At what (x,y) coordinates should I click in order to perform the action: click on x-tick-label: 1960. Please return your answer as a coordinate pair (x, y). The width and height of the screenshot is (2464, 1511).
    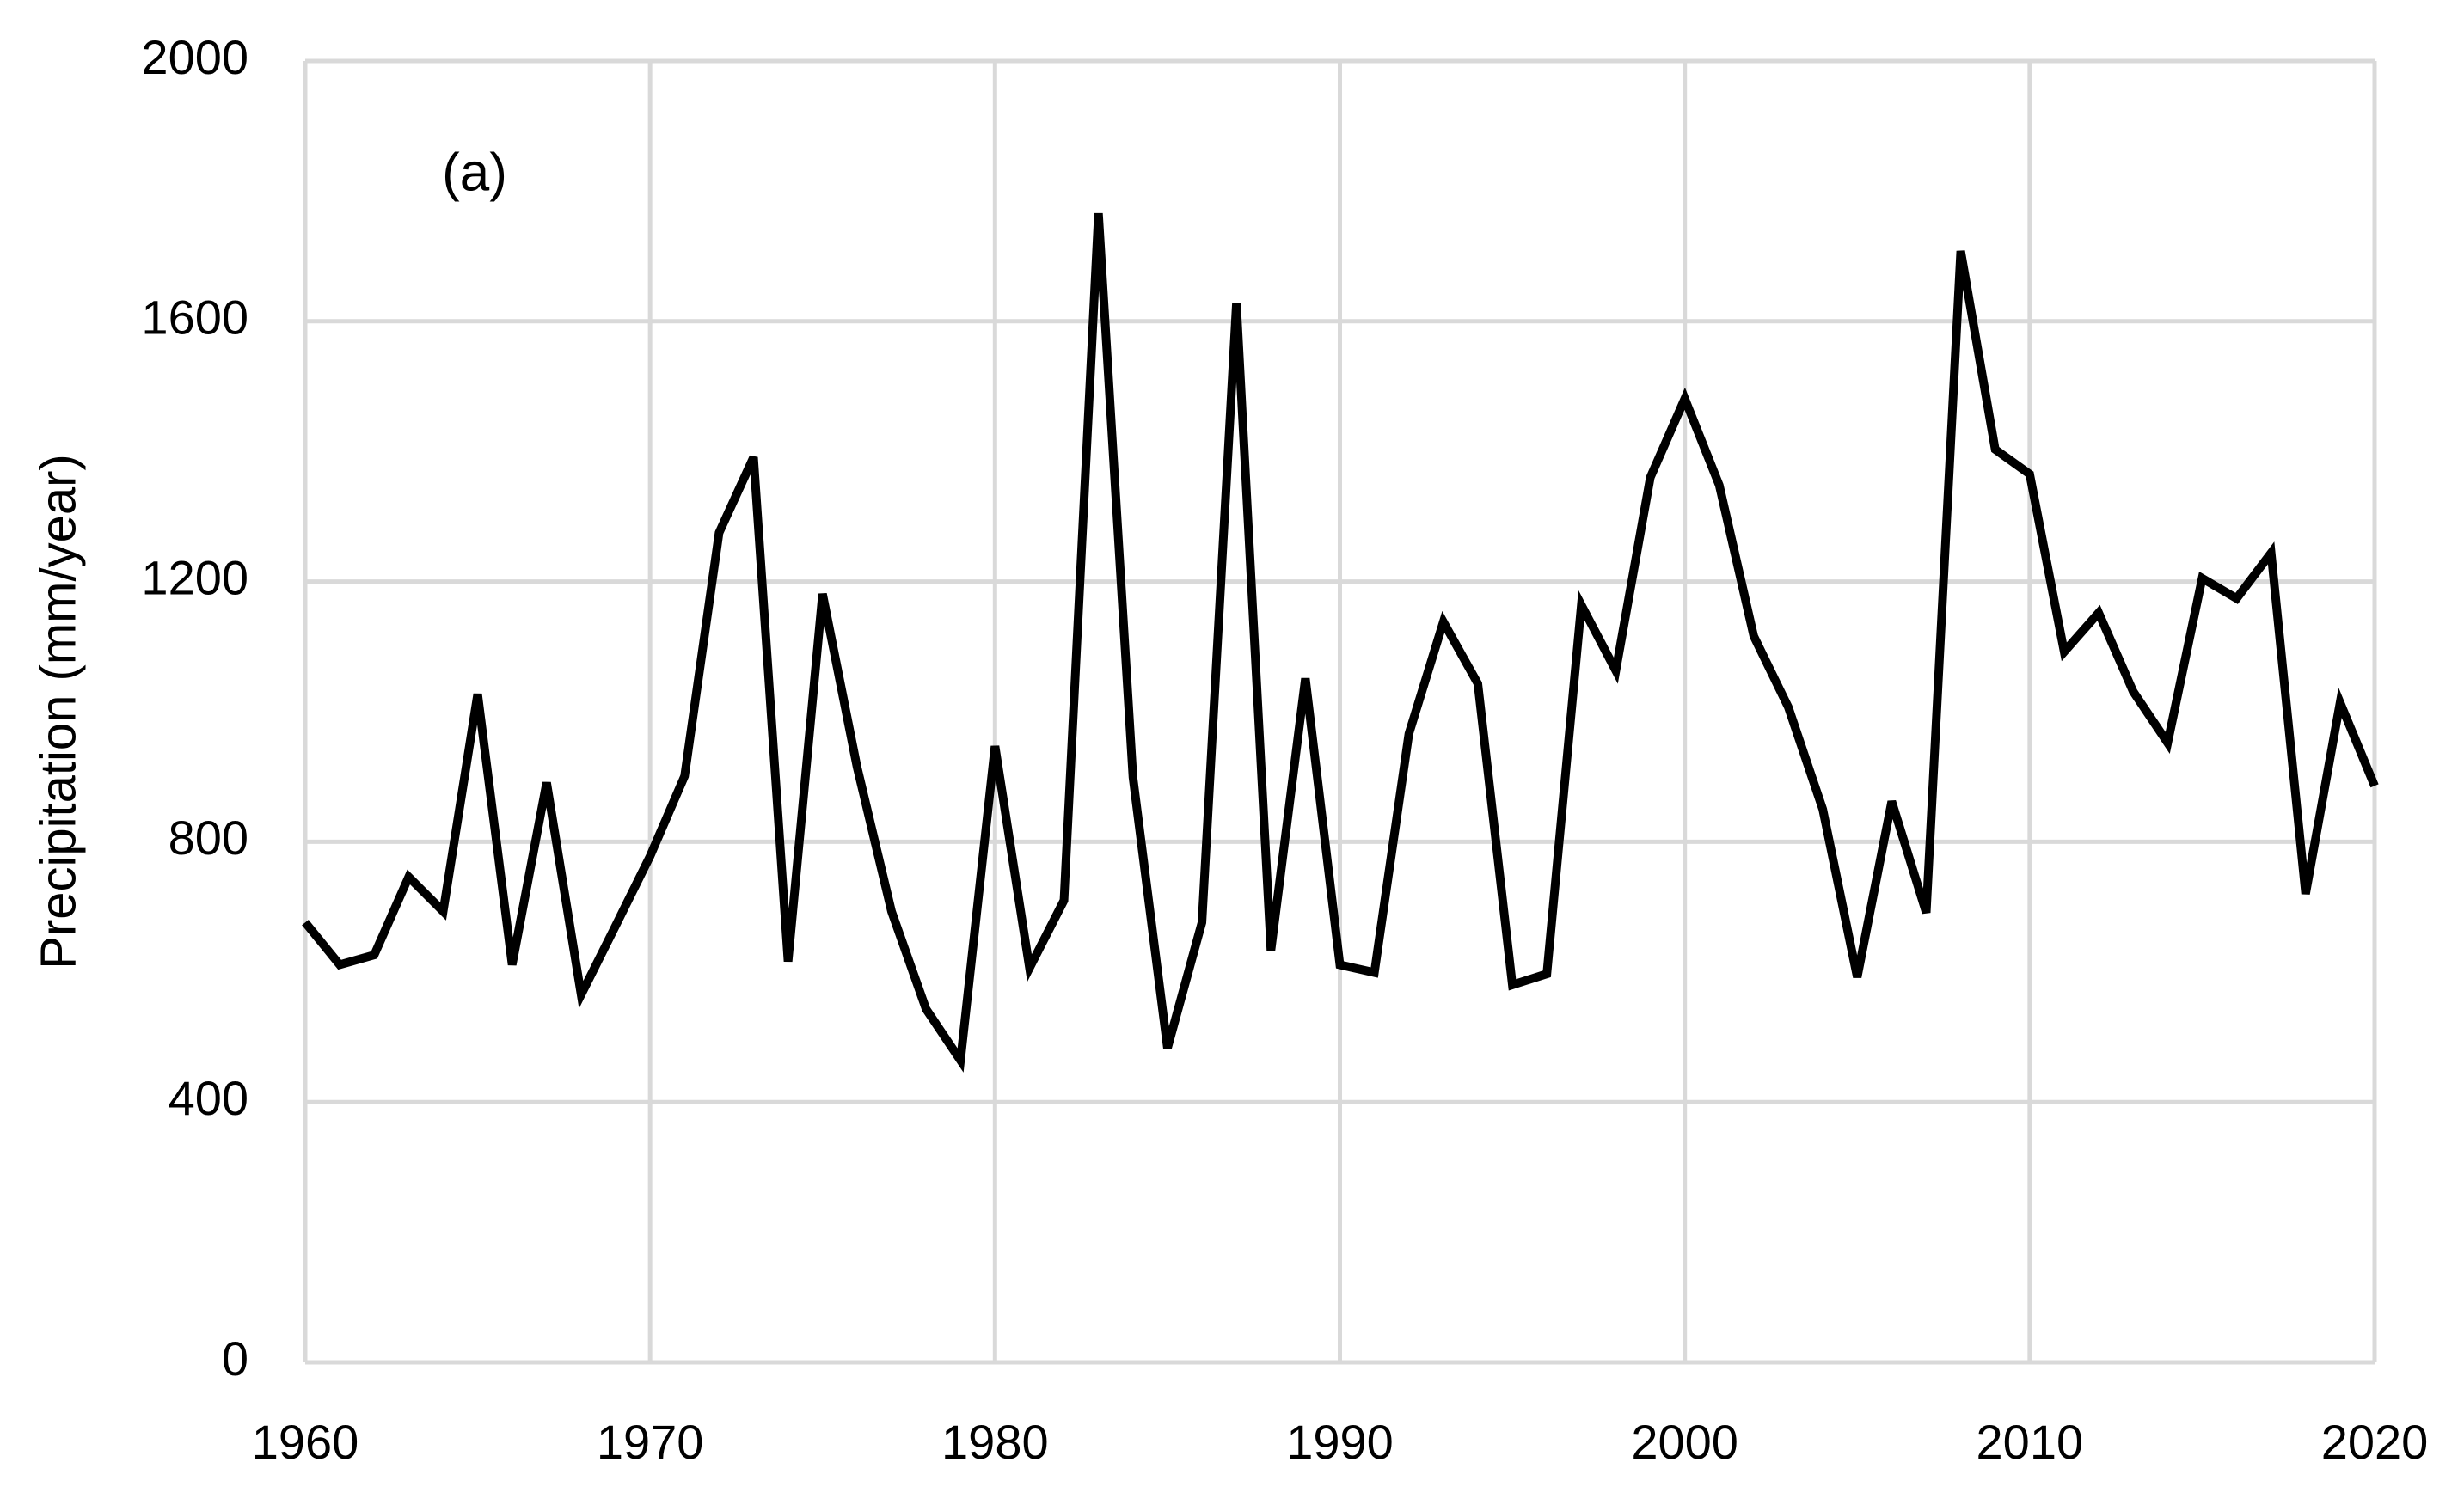
    Looking at the image, I should click on (305, 1442).